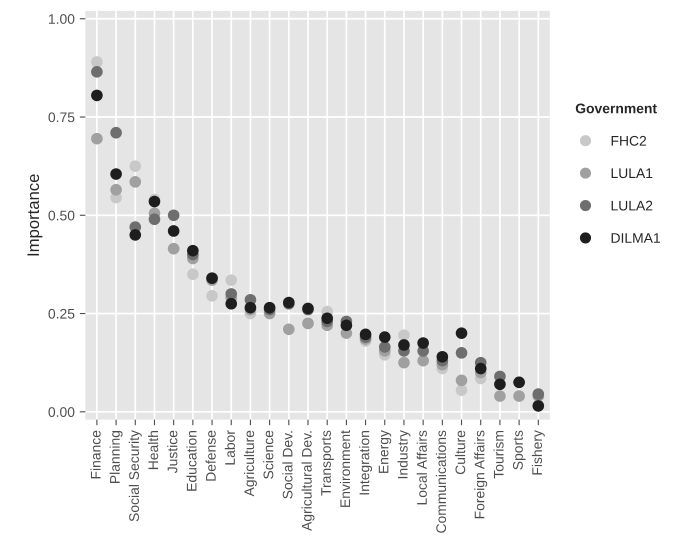  What do you see at coordinates (632, 205) in the screenshot?
I see `legend-label: LULA2` at bounding box center [632, 205].